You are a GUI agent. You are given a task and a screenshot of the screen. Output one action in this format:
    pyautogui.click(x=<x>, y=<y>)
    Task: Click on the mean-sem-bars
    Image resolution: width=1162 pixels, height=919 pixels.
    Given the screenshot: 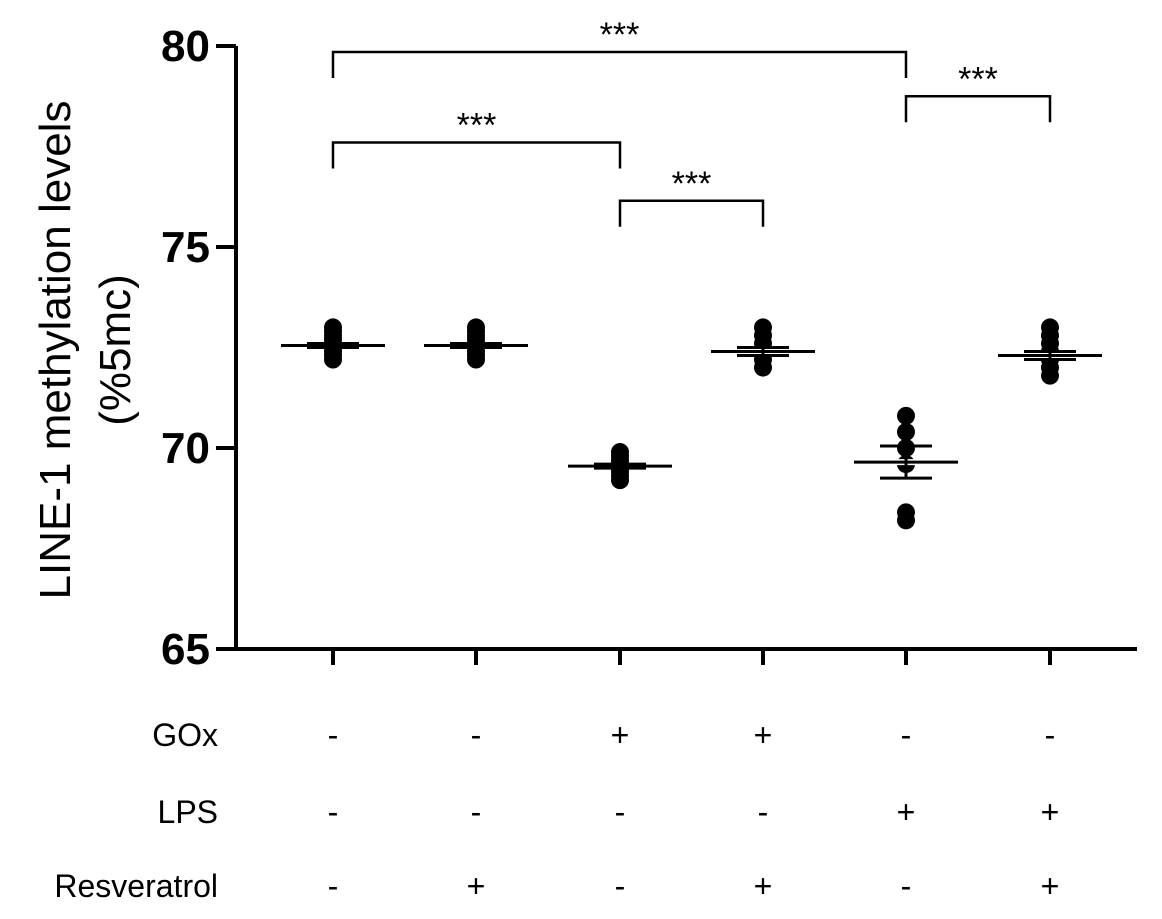 What is the action you would take?
    pyautogui.click(x=691, y=410)
    